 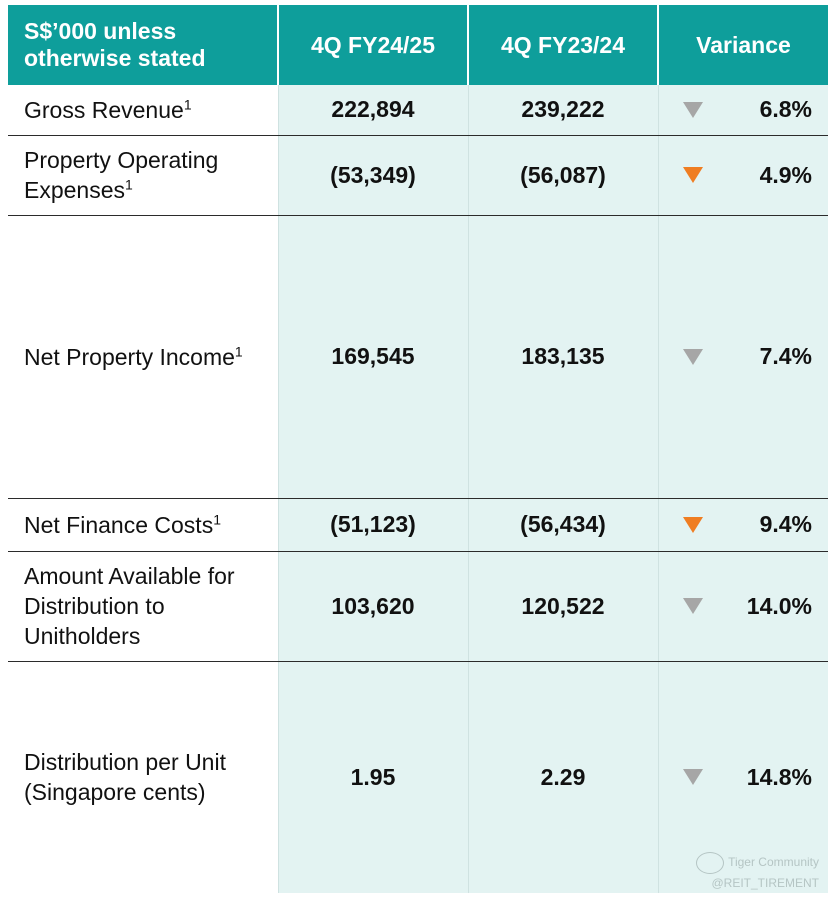 I want to click on current-value: (53,349), so click(x=373, y=175).